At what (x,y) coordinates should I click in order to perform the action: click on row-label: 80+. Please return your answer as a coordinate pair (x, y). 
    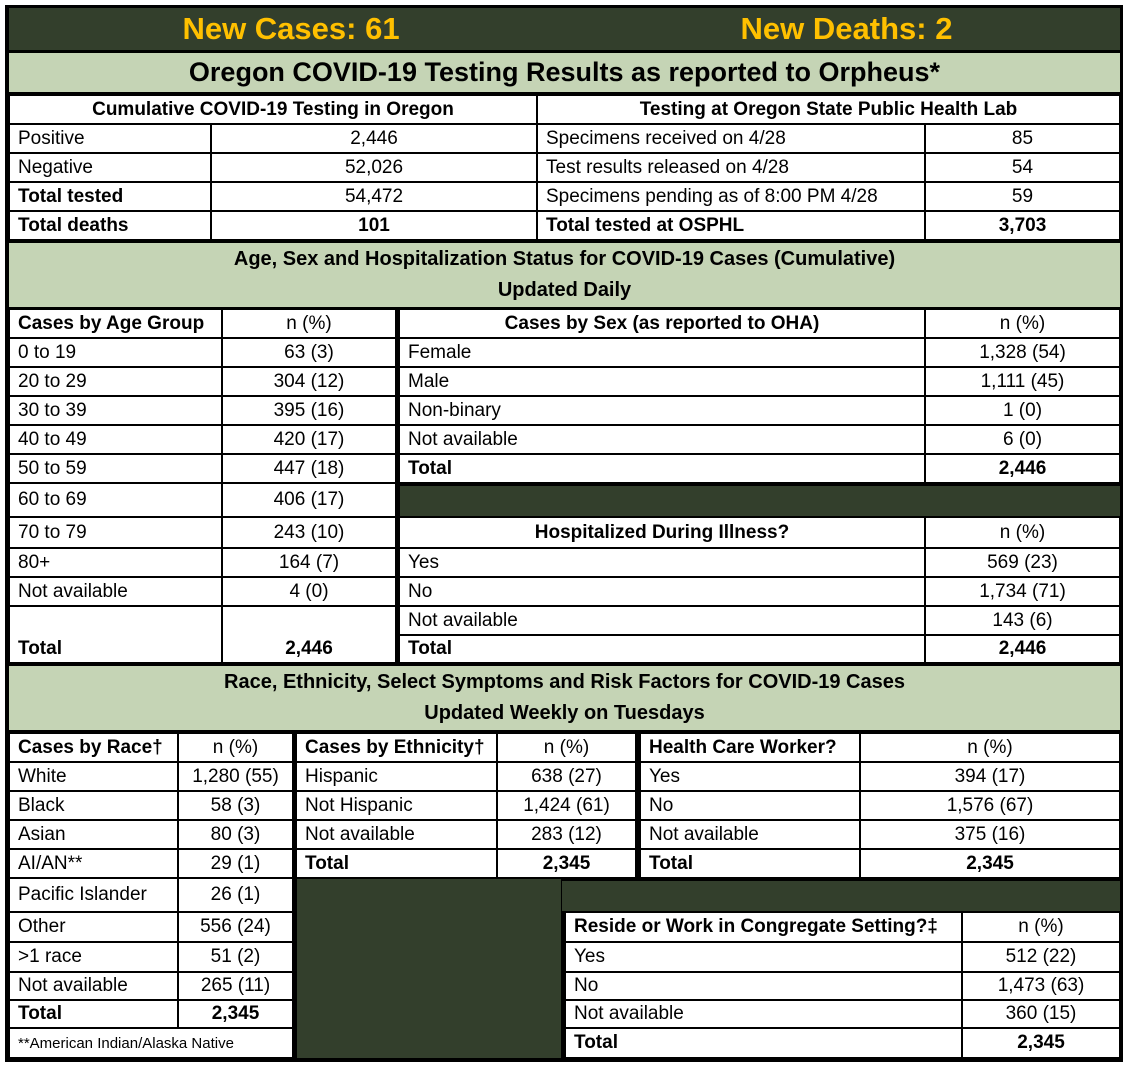
    Looking at the image, I should click on (115, 562).